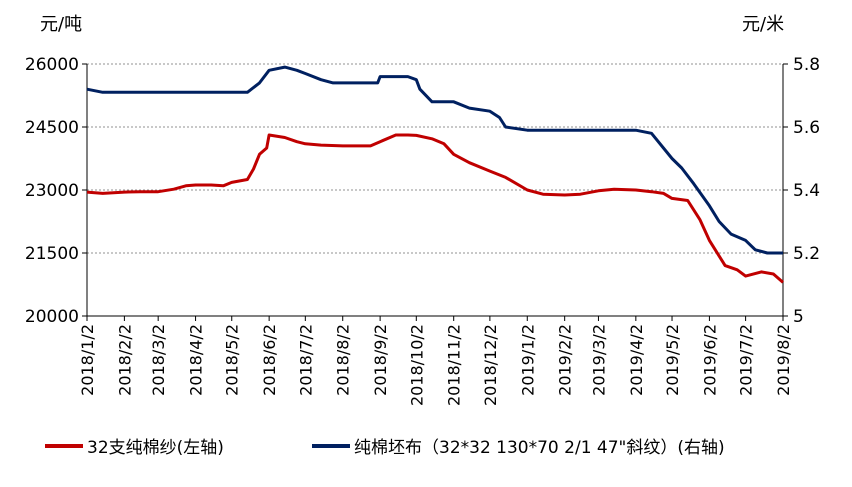  What do you see at coordinates (709, 360) in the screenshot?
I see `x-tick-label: 2019/6/2` at bounding box center [709, 360].